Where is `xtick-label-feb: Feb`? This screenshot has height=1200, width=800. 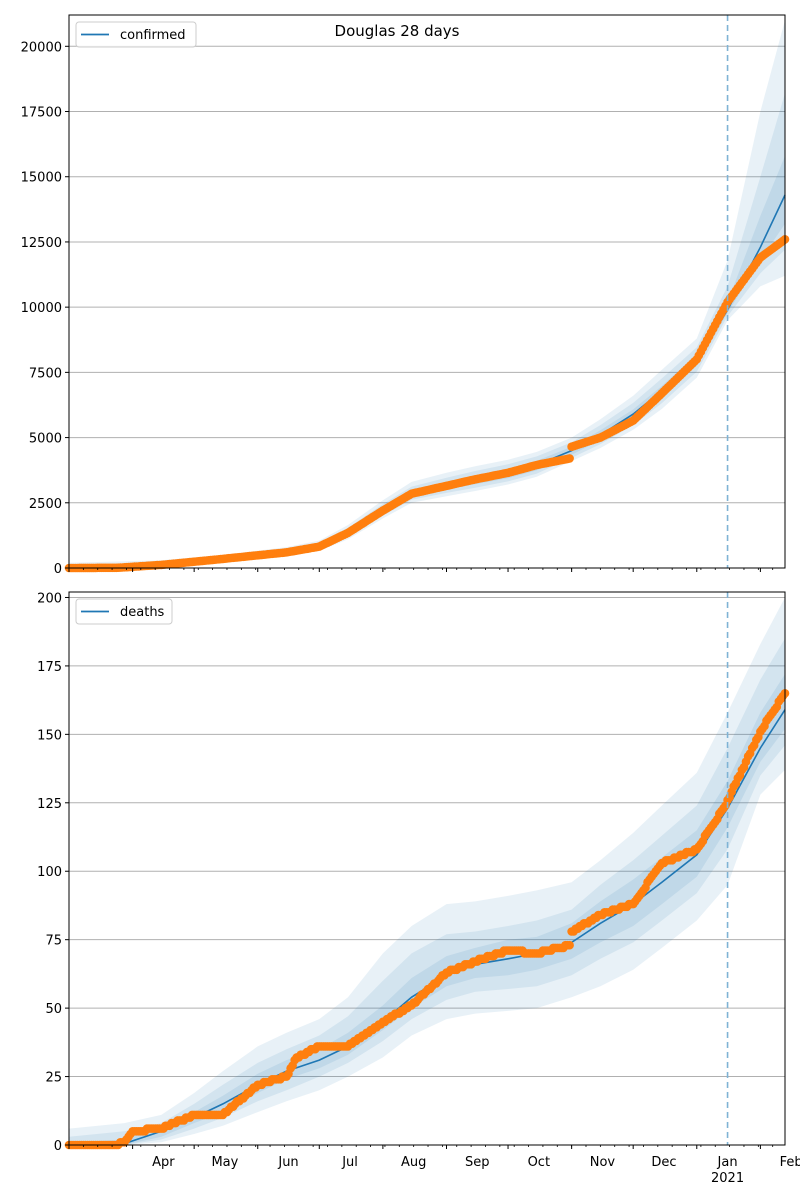
xtick-label-feb: Feb is located at coordinates (790, 1162).